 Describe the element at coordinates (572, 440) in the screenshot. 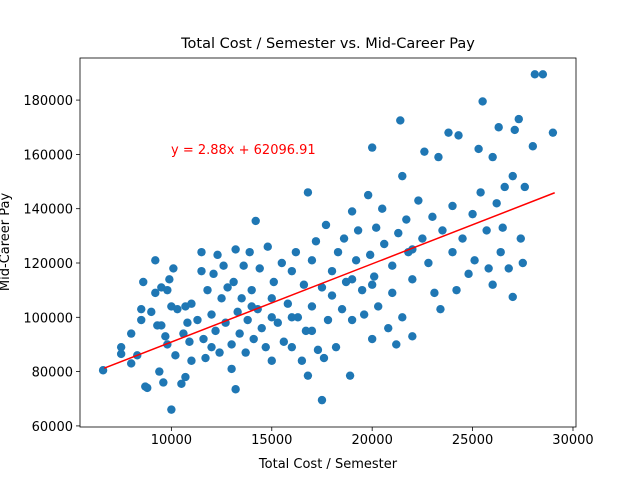

I see `x-tick-label: 30000` at that location.